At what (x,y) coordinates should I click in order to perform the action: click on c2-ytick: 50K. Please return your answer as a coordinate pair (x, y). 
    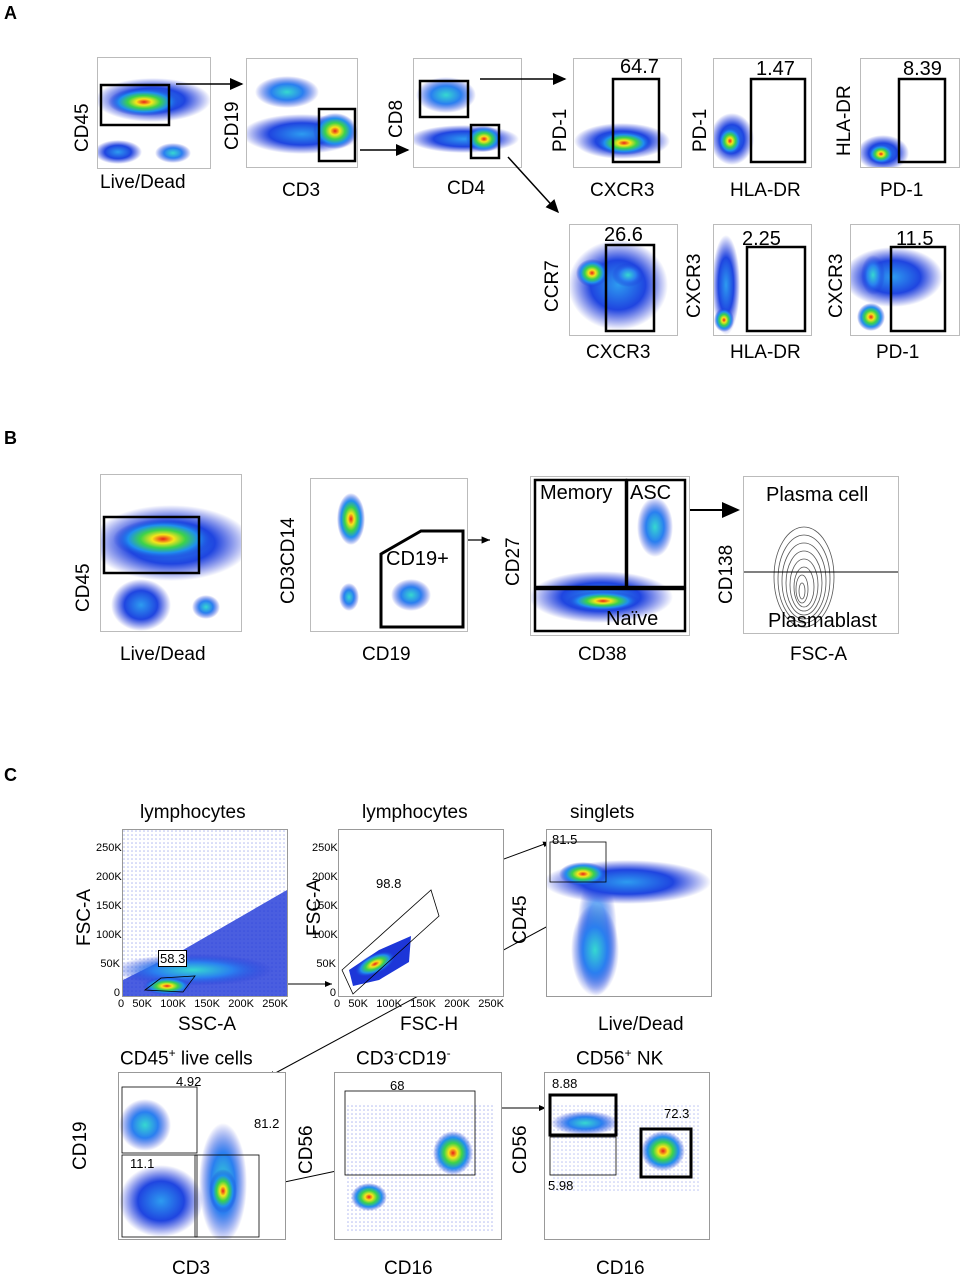
    Looking at the image, I should click on (326, 964).